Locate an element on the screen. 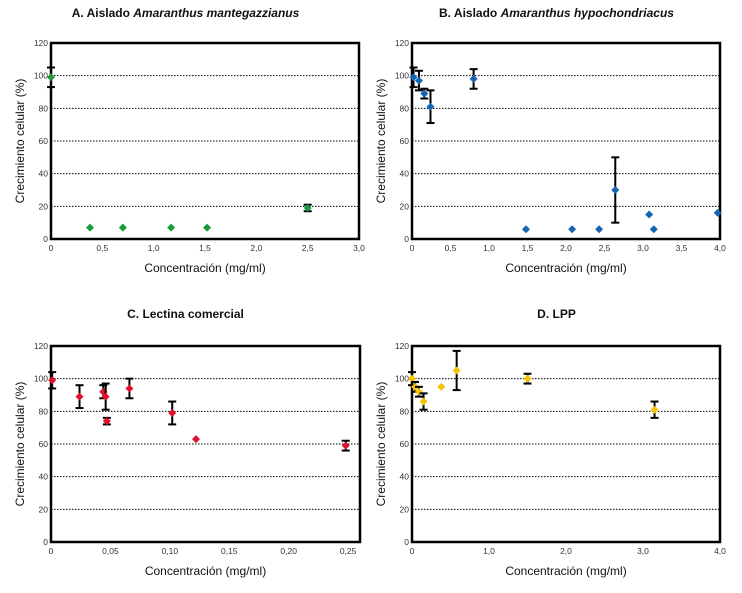 This screenshot has width=742, height=593. x-tick-label: 0,05 is located at coordinates (110, 551).